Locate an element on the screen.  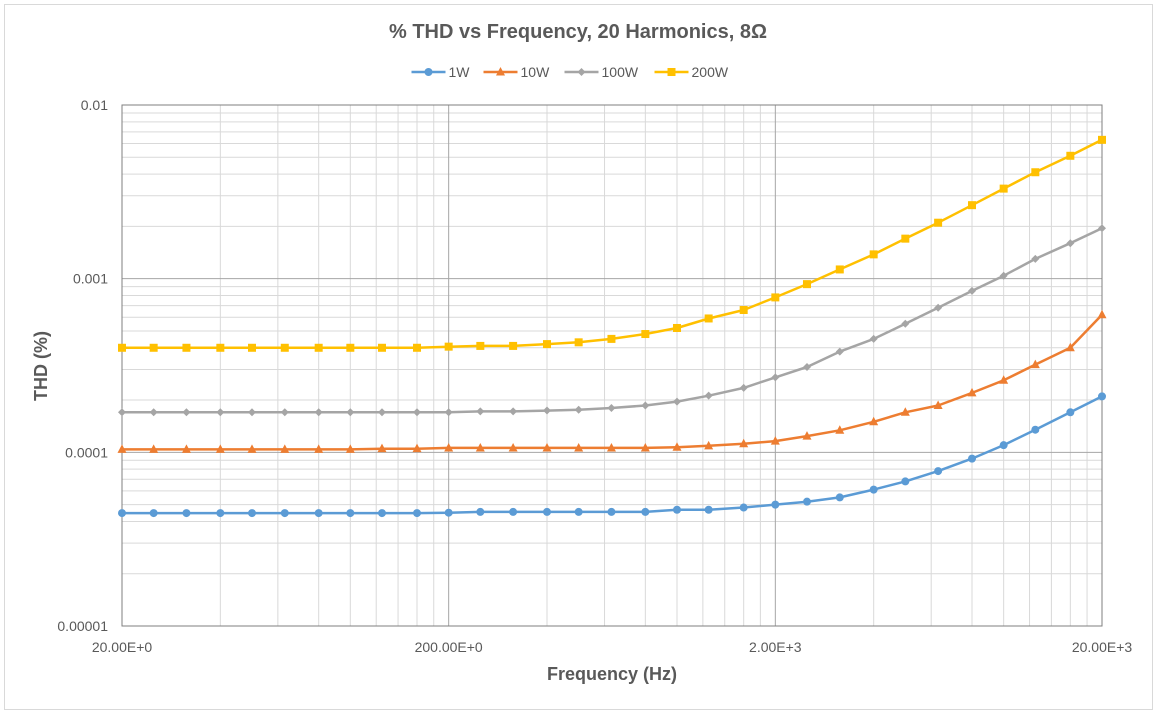
legend-label: 10W is located at coordinates (536, 72).